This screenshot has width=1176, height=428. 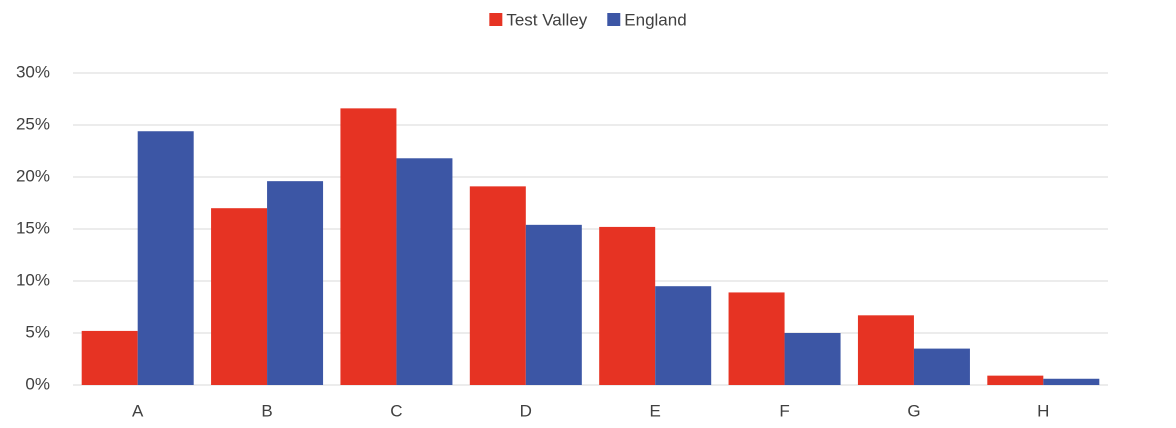 I want to click on legend-label: England, so click(x=655, y=19).